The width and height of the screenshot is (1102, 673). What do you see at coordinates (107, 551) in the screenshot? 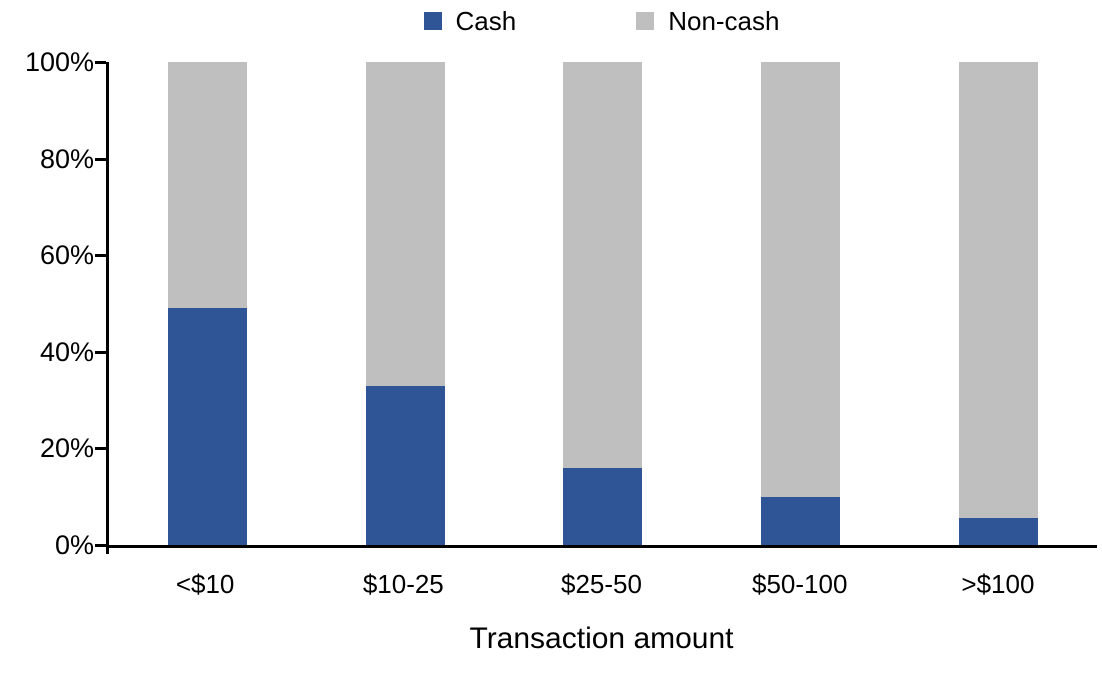
I see `x-axis-zero-tick` at bounding box center [107, 551].